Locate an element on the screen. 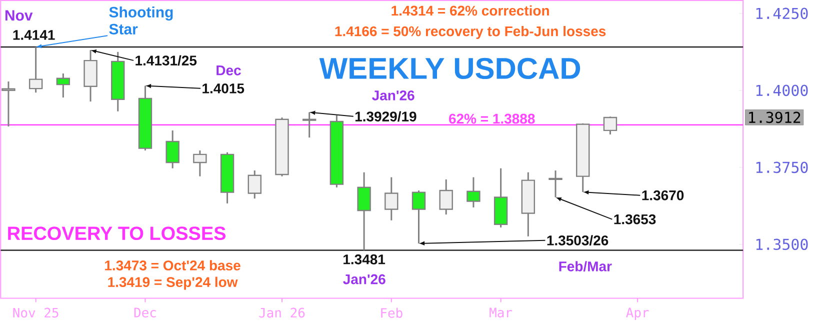  annotation: 1.4166 = 50% recovery to Feb-Jun losses is located at coordinates (470, 32).